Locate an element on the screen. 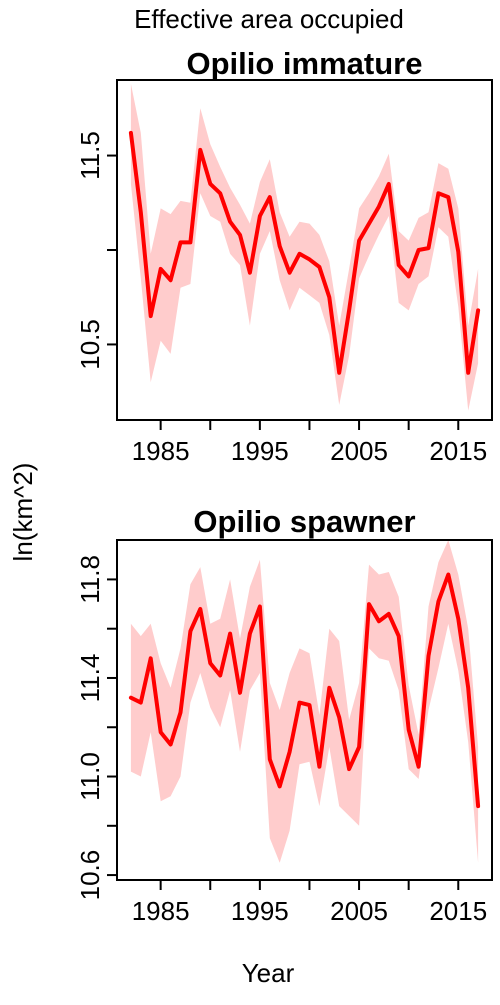 The width and height of the screenshot is (500, 1005). y-tick-label: 11.0 is located at coordinates (90, 776).